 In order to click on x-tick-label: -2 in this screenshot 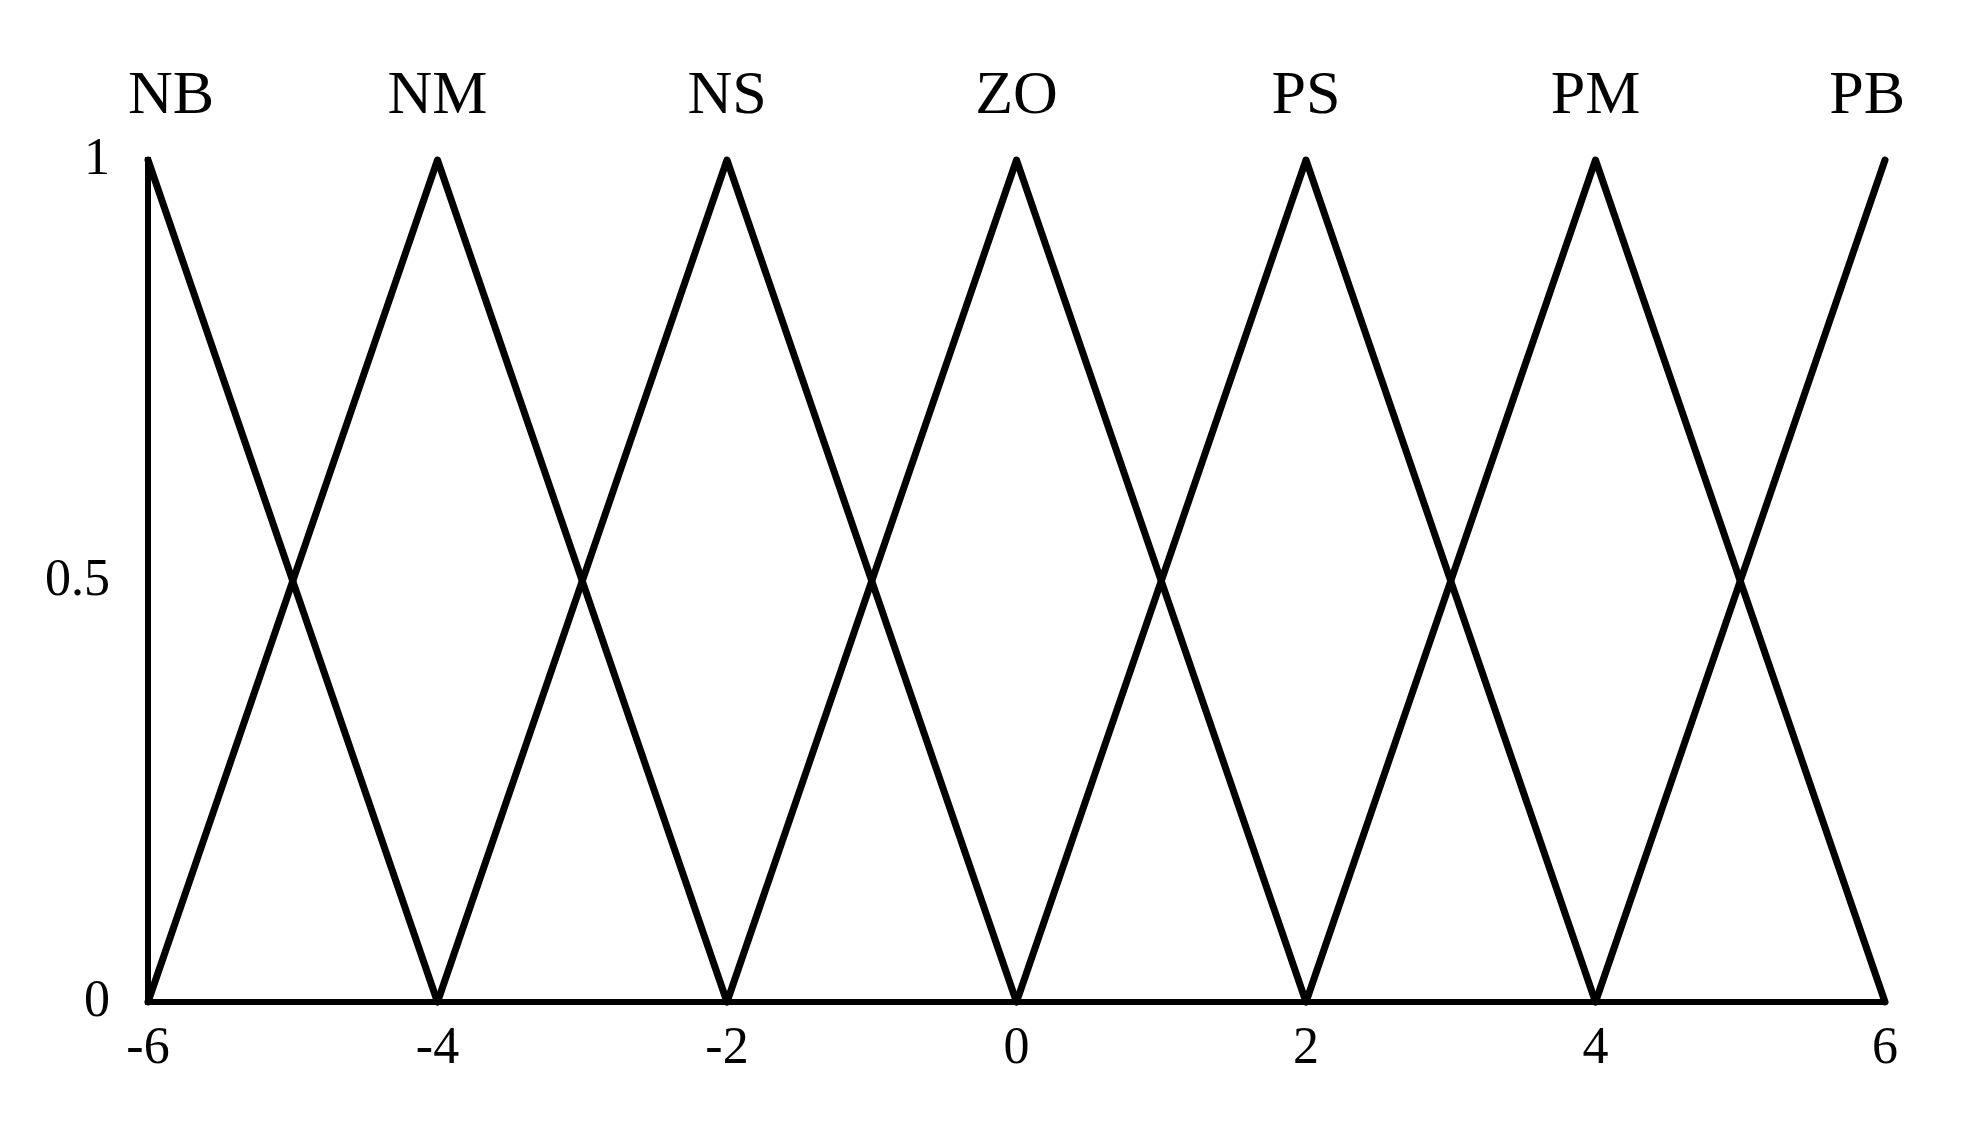, I will do `click(727, 1045)`.